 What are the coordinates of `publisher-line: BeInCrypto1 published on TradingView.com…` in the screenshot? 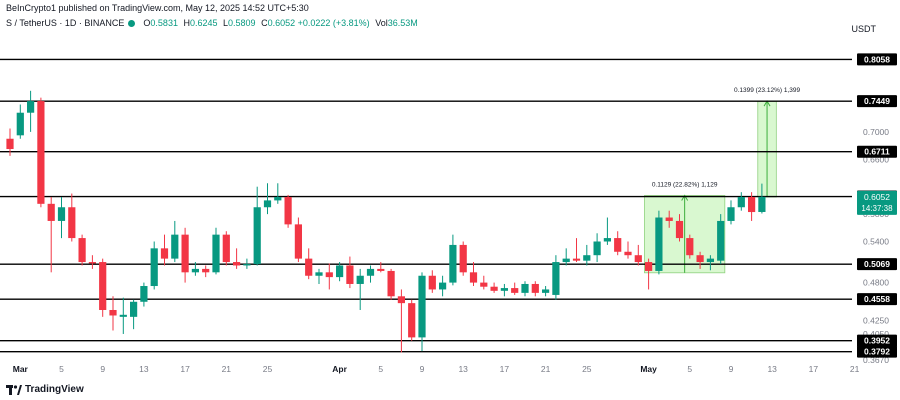 It's located at (157, 8).